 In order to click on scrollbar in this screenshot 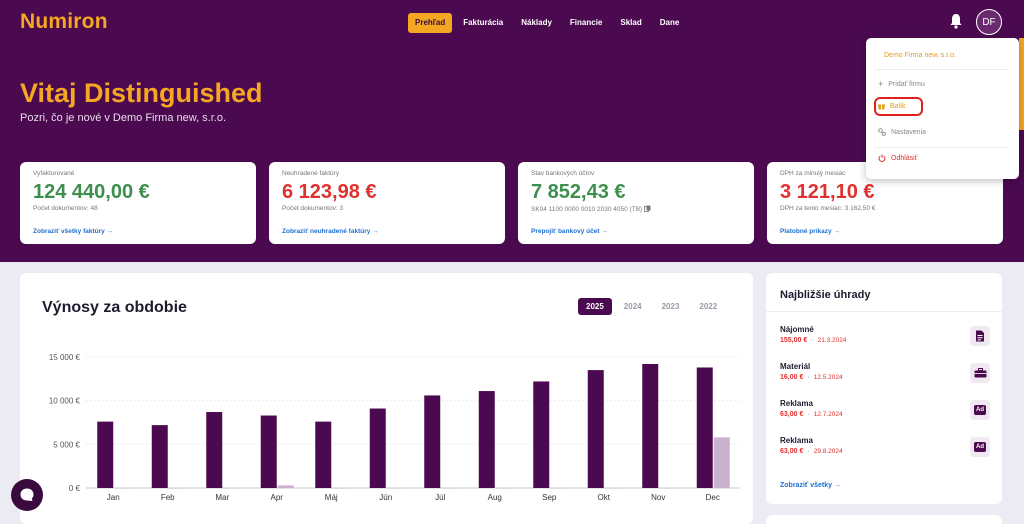, I will do `click(1021, 84)`.